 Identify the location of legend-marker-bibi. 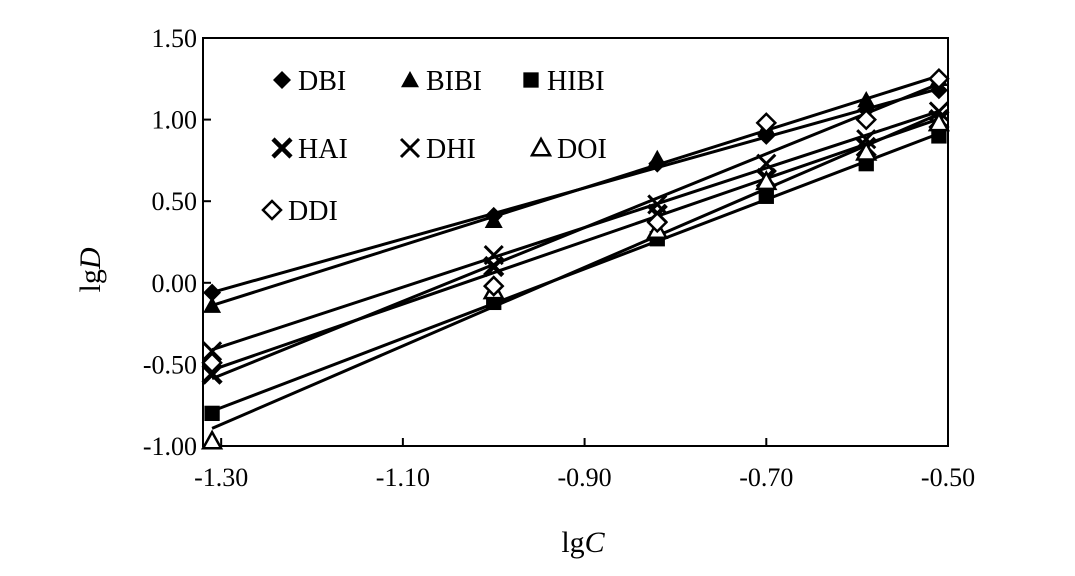
(410, 79).